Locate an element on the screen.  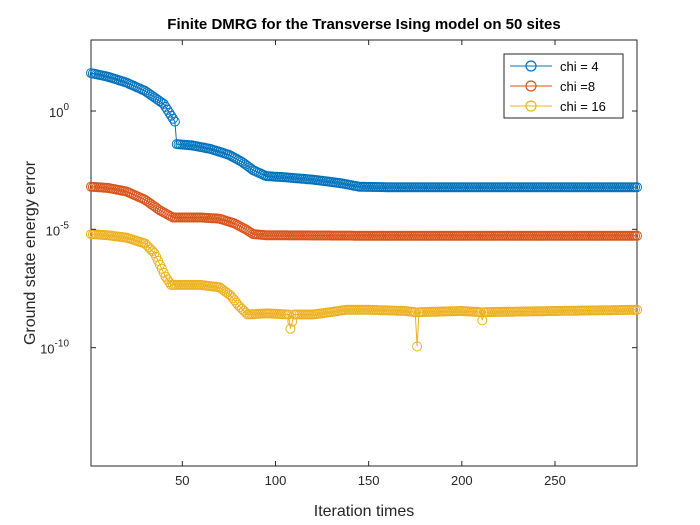
legend-label: chi = 16 is located at coordinates (583, 106).